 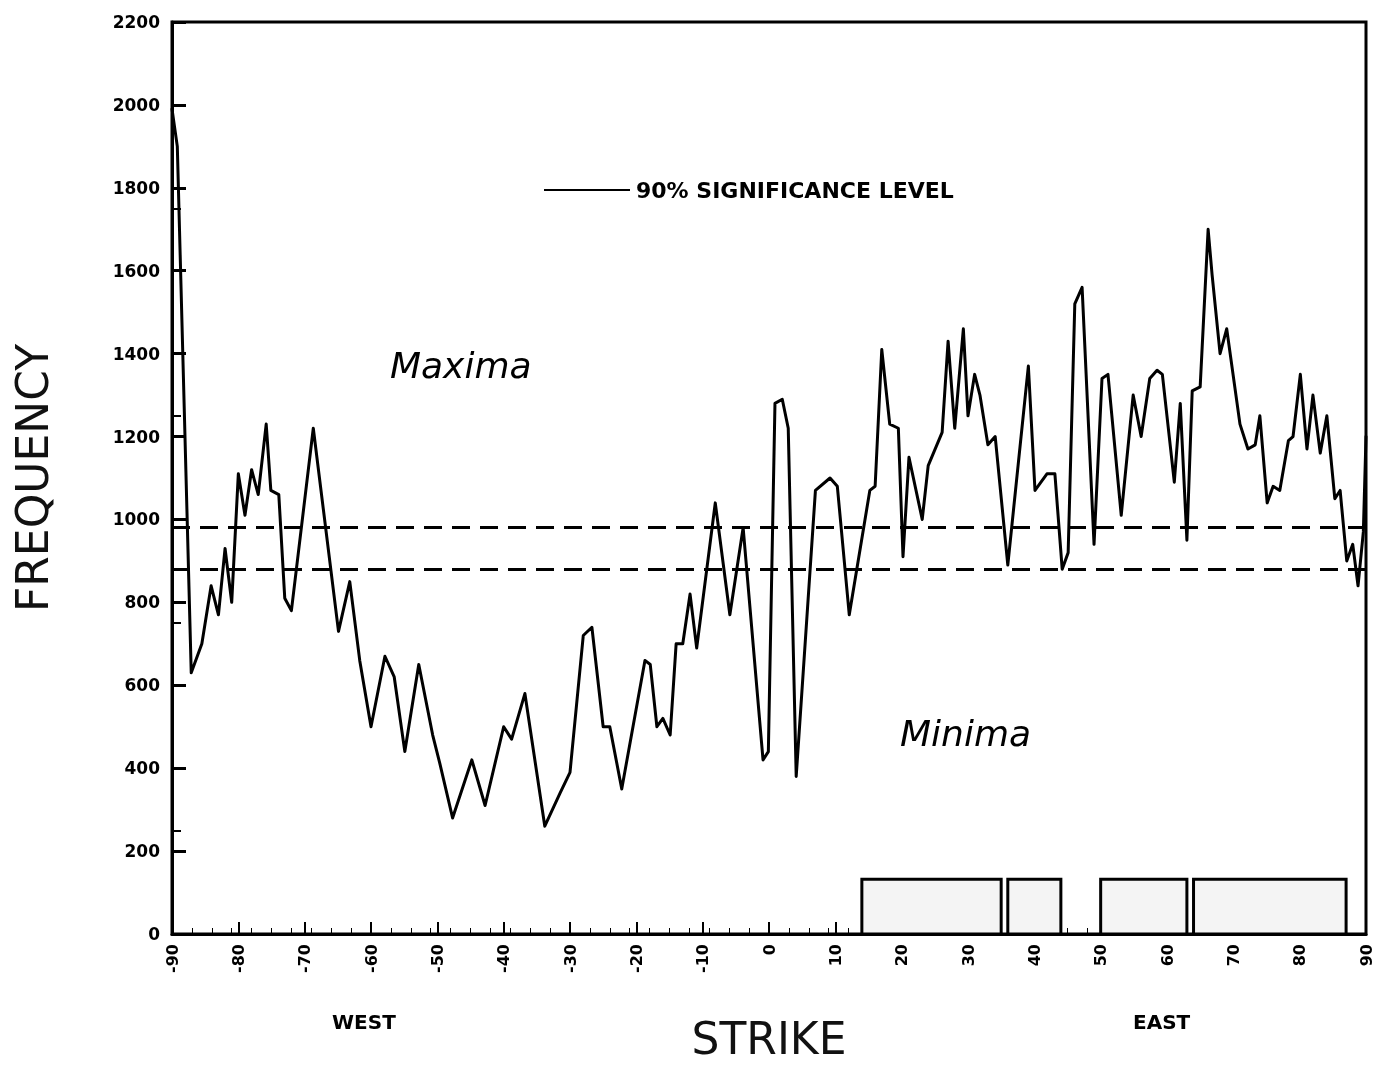 I want to click on y-tick-label: 1000, so click(x=136, y=519).